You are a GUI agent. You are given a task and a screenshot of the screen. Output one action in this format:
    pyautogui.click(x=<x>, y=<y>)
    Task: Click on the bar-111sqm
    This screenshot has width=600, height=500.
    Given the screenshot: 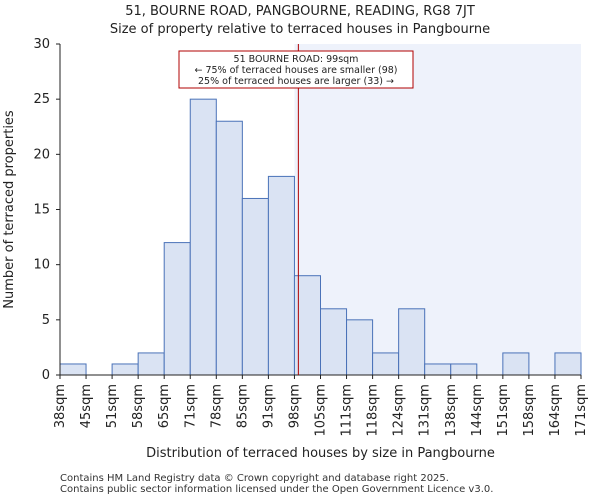 What is the action you would take?
    pyautogui.click(x=360, y=347)
    